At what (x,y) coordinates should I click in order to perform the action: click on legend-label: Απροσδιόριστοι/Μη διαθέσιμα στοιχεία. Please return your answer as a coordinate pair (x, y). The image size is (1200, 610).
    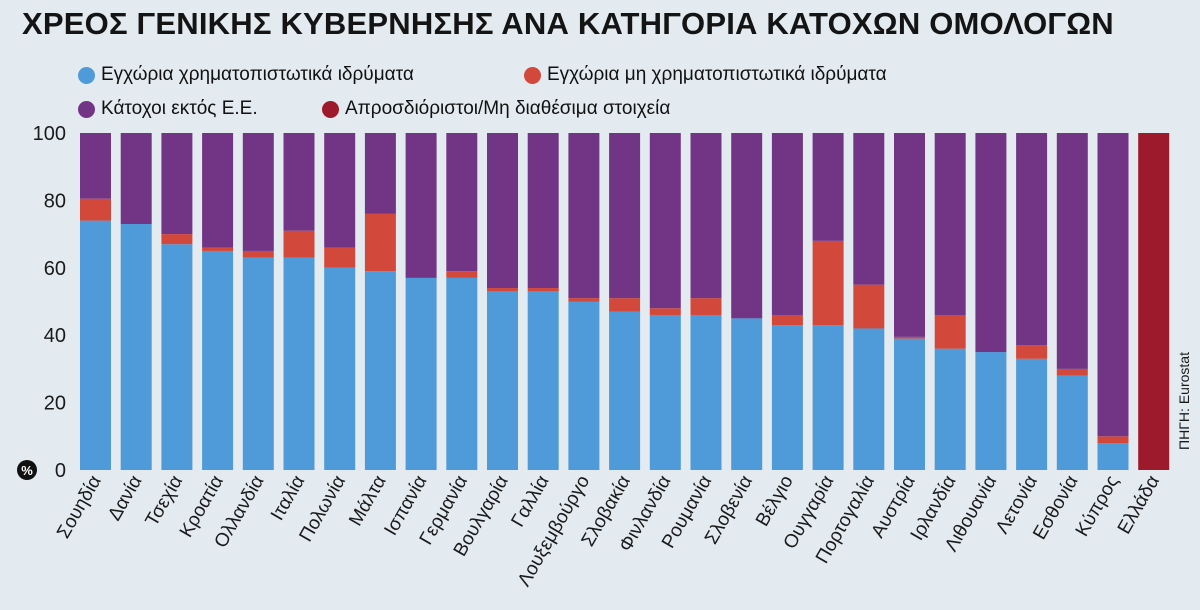
    Looking at the image, I should click on (508, 108).